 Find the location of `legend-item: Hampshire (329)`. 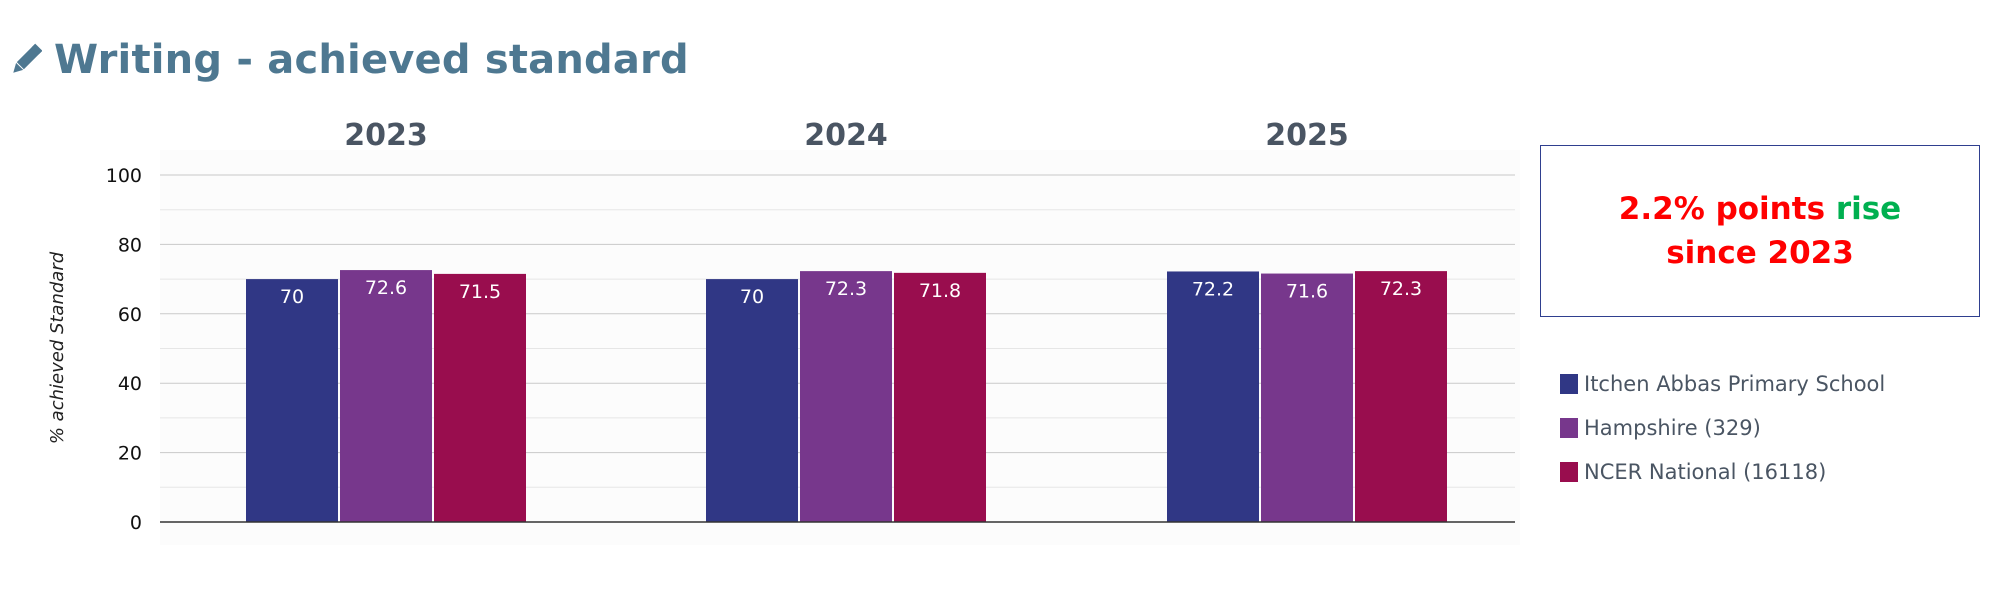

legend-item: Hampshire (329) is located at coordinates (1722, 428).